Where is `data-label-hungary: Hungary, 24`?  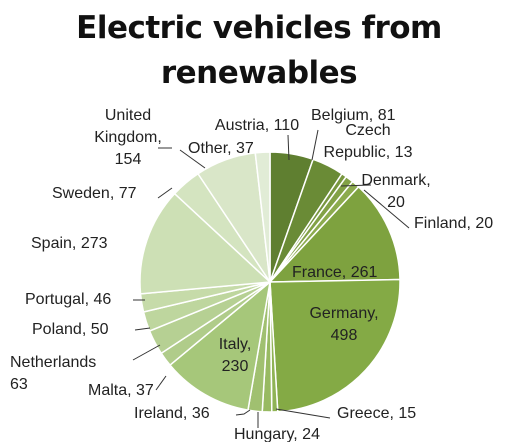
data-label-hungary: Hungary, 24 is located at coordinates (277, 434).